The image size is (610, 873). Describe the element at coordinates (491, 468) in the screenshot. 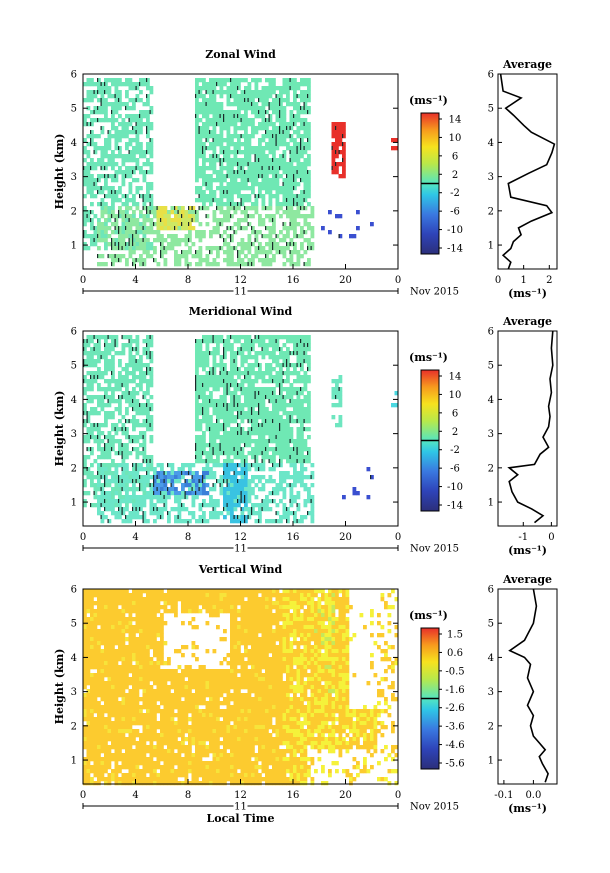

I see `average-y-tick-label: 2` at that location.